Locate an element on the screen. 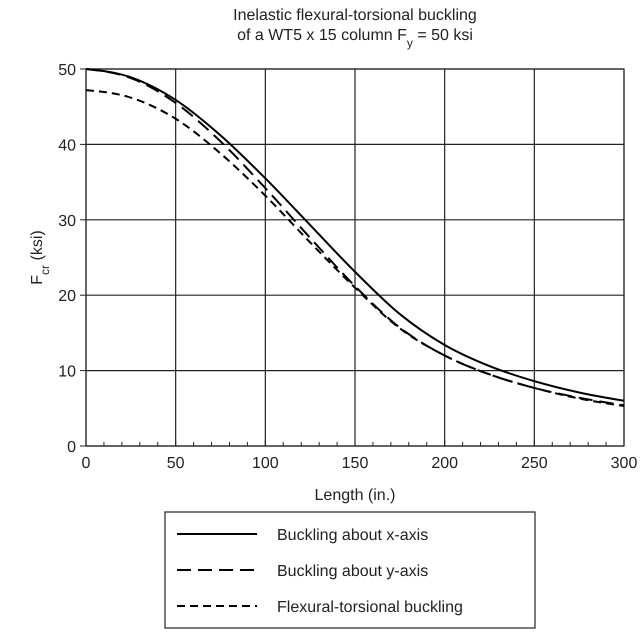 The image size is (644, 632). x-tick-label: 50 is located at coordinates (175, 463).